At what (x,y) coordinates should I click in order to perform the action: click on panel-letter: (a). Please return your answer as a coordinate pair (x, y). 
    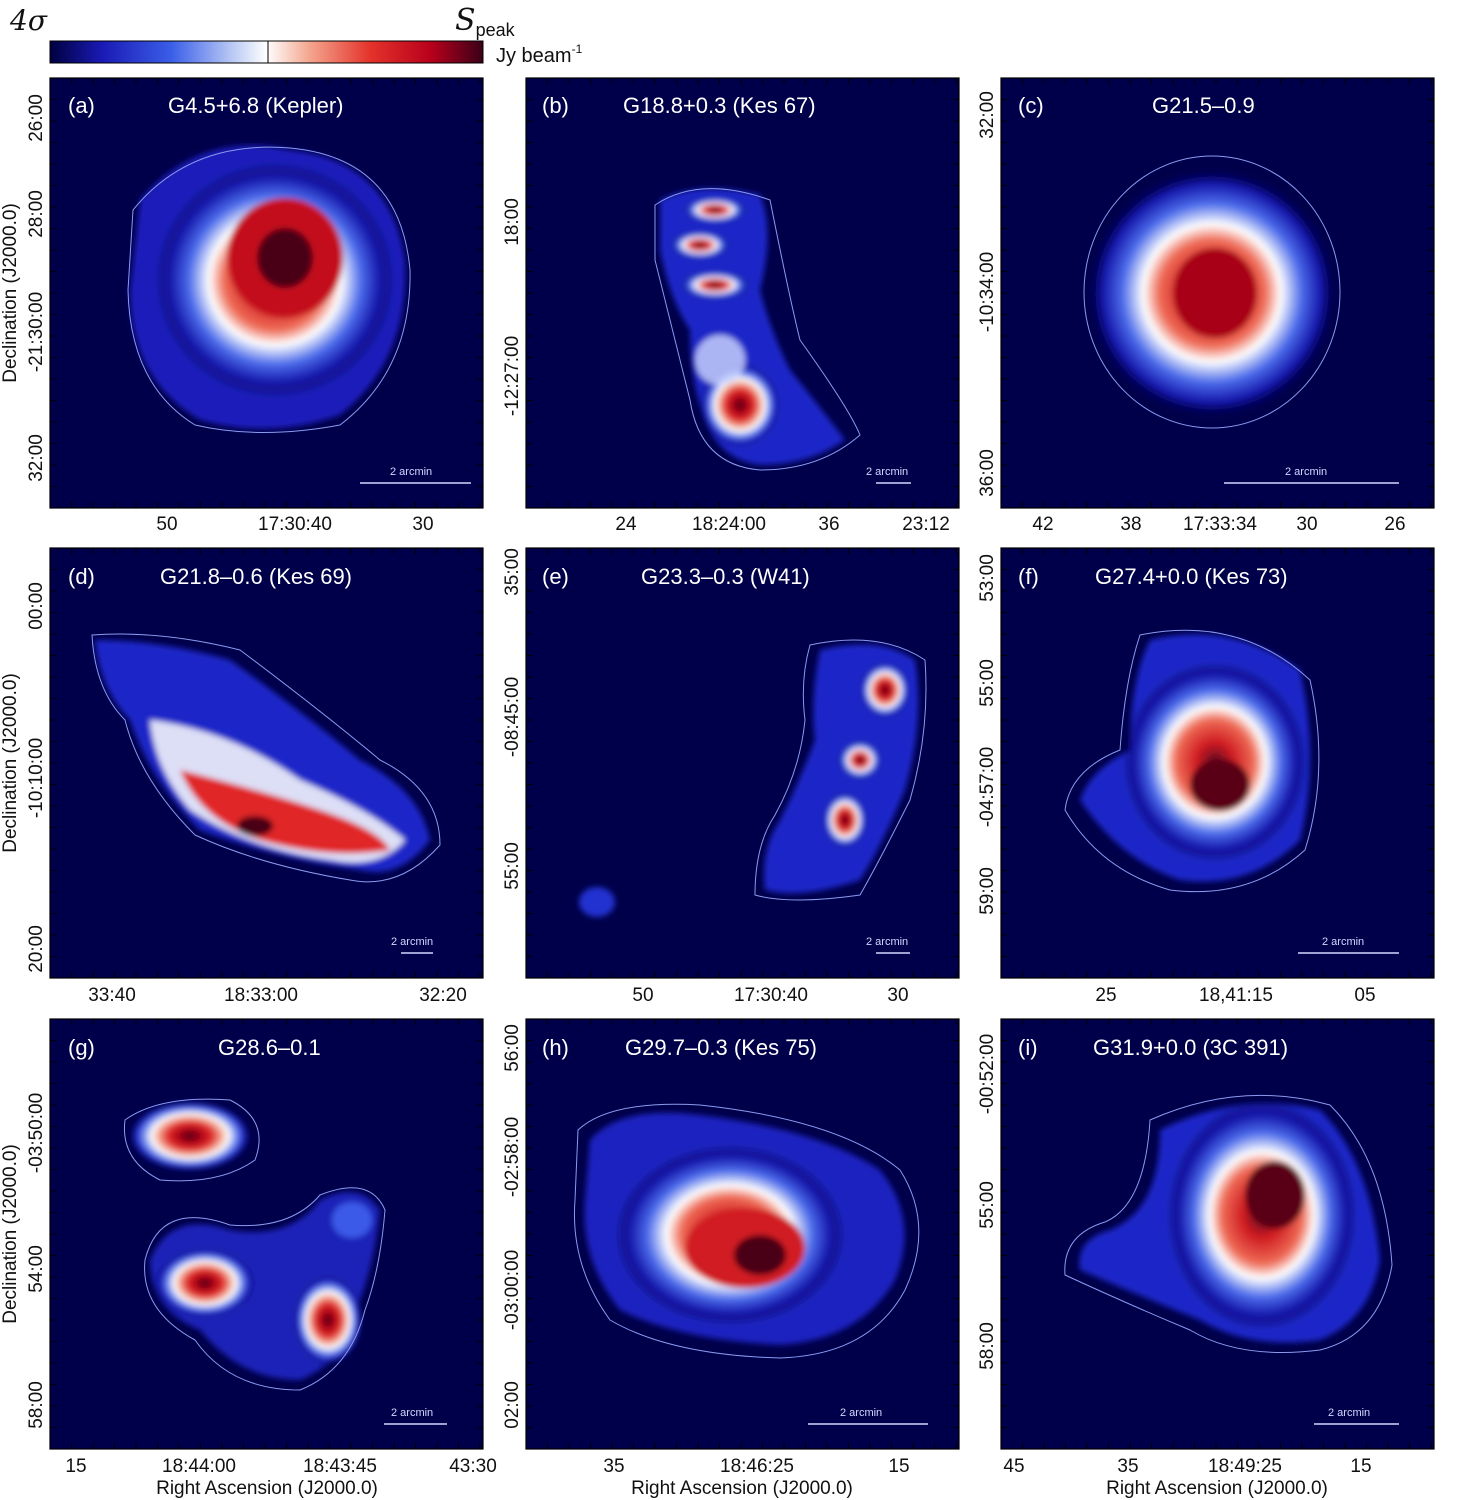
    Looking at the image, I should click on (81, 105).